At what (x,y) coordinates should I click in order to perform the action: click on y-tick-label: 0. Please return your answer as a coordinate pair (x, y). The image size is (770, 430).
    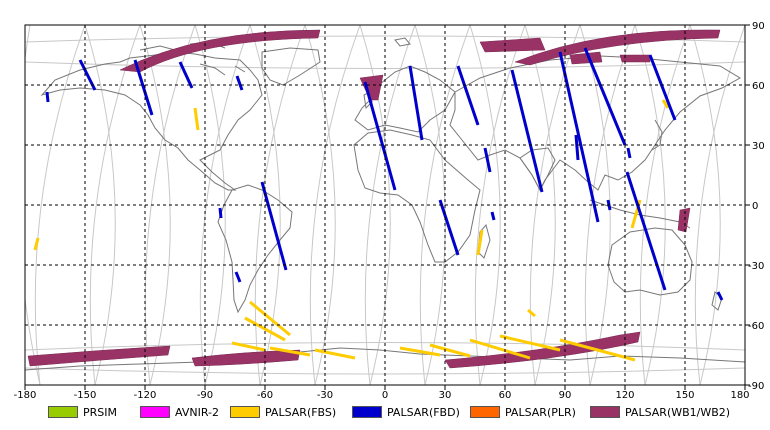
    Looking at the image, I should click on (755, 206).